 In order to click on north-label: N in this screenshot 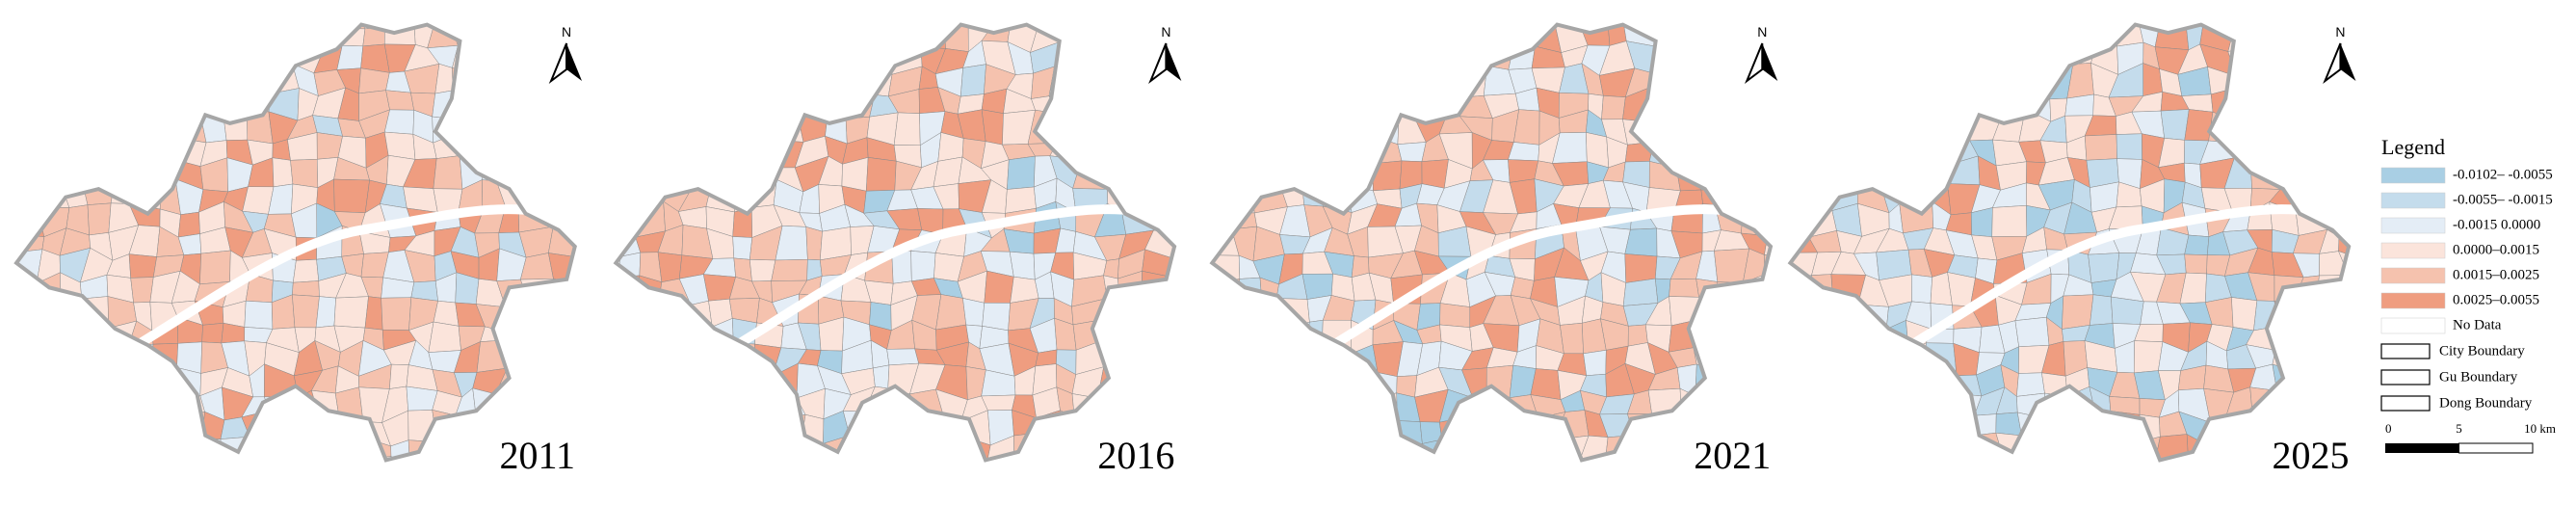, I will do `click(1762, 32)`.